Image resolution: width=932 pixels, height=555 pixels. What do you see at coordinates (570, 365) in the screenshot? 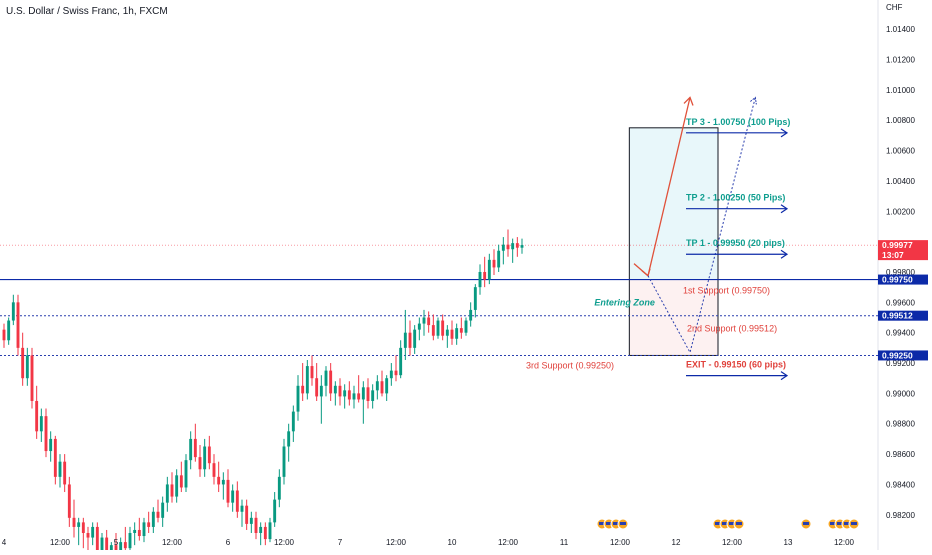
I see `annotation-label-6: 3rd Support (0.99250)` at bounding box center [570, 365].